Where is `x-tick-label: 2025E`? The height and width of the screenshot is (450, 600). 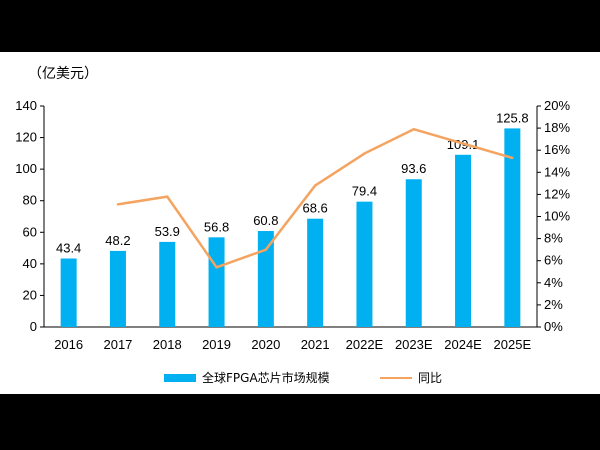 x-tick-label: 2025E is located at coordinates (513, 344).